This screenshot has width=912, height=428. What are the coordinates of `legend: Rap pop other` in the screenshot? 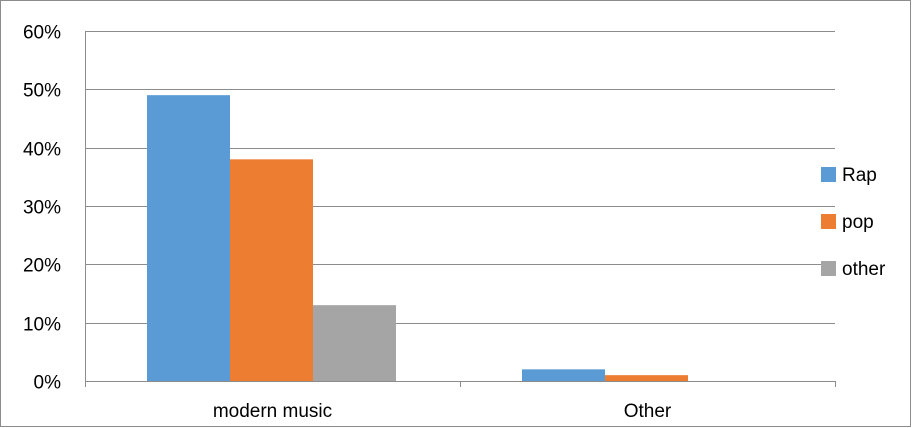 It's located at (853, 222).